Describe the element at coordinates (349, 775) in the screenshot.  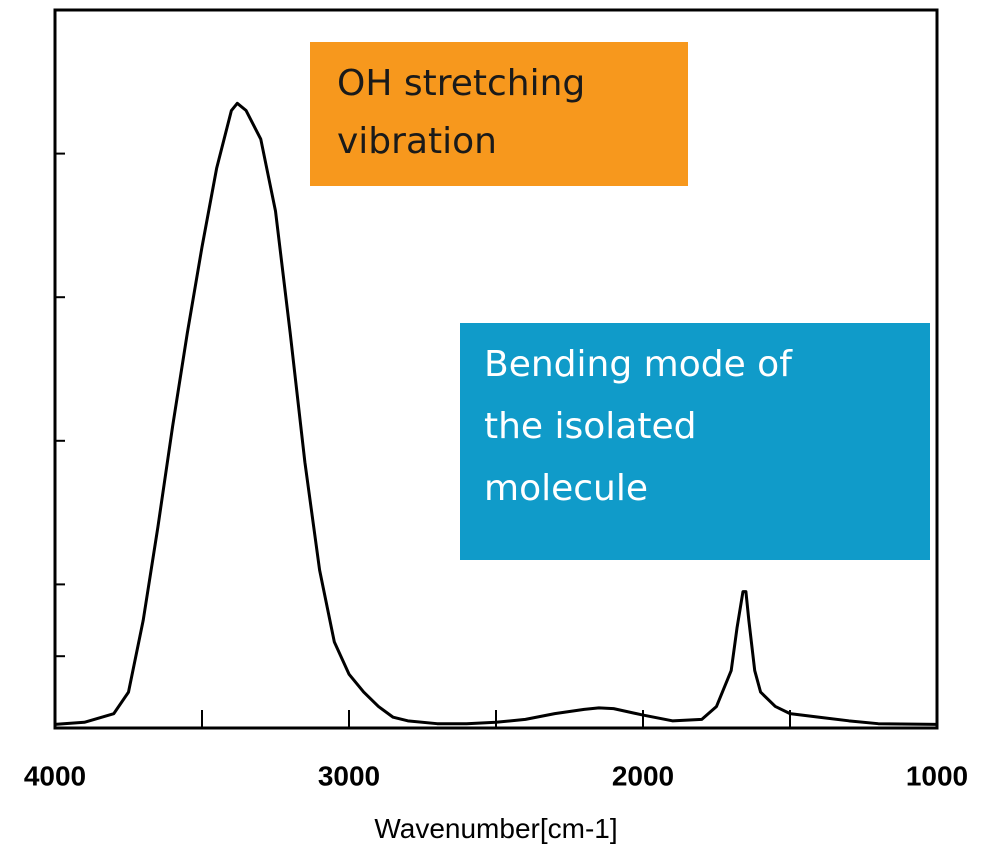
I see `x-tick-label: 3000` at that location.